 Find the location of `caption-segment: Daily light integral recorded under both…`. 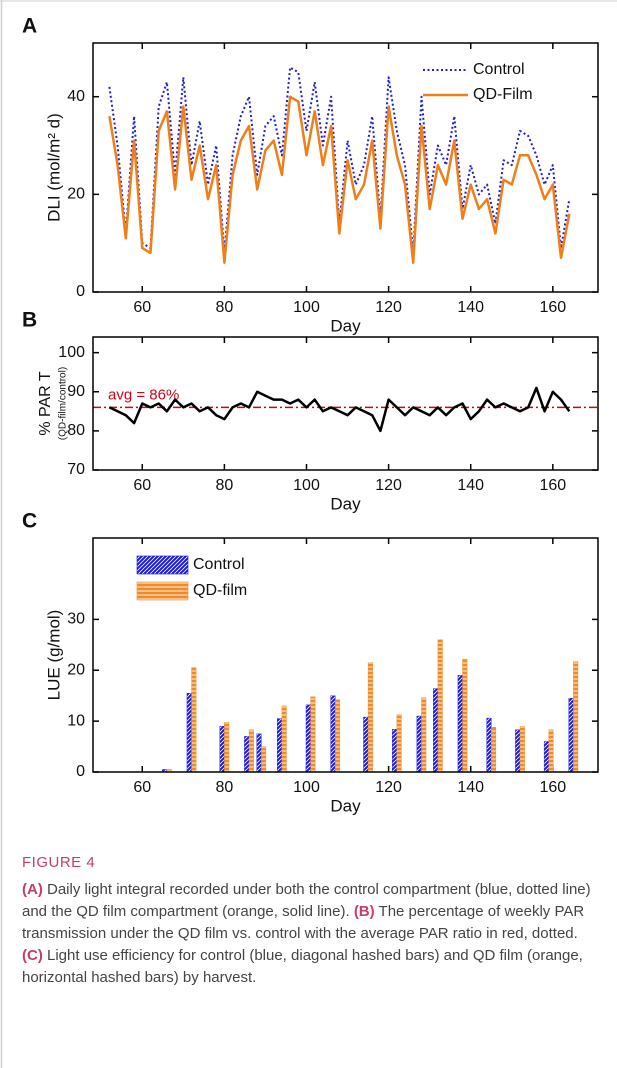

caption-segment: Daily light integral recorded under both… is located at coordinates (306, 900).